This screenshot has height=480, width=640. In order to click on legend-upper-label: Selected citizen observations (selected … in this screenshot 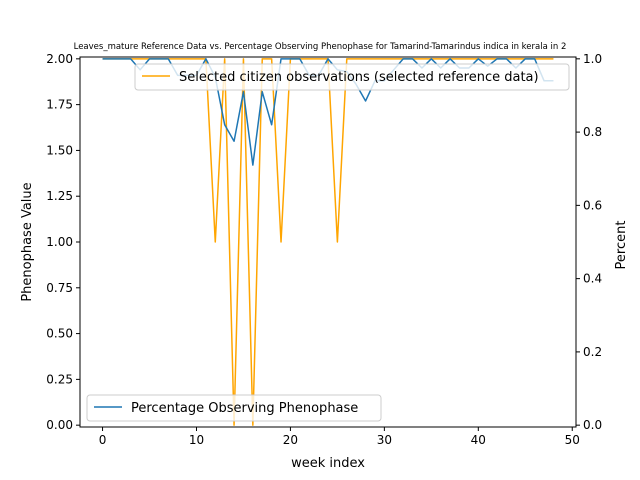, I will do `click(359, 77)`.